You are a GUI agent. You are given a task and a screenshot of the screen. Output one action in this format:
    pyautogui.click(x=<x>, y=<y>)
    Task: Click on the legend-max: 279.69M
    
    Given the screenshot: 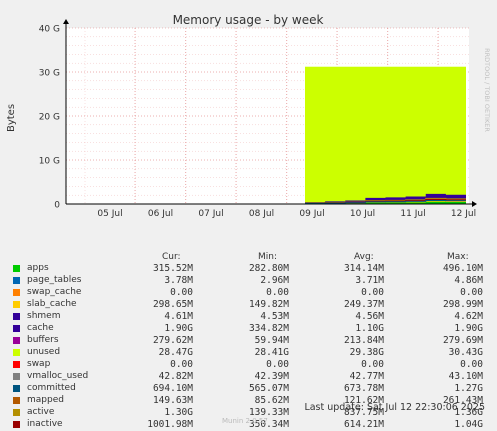 What is the action you would take?
    pyautogui.click(x=462, y=340)
    